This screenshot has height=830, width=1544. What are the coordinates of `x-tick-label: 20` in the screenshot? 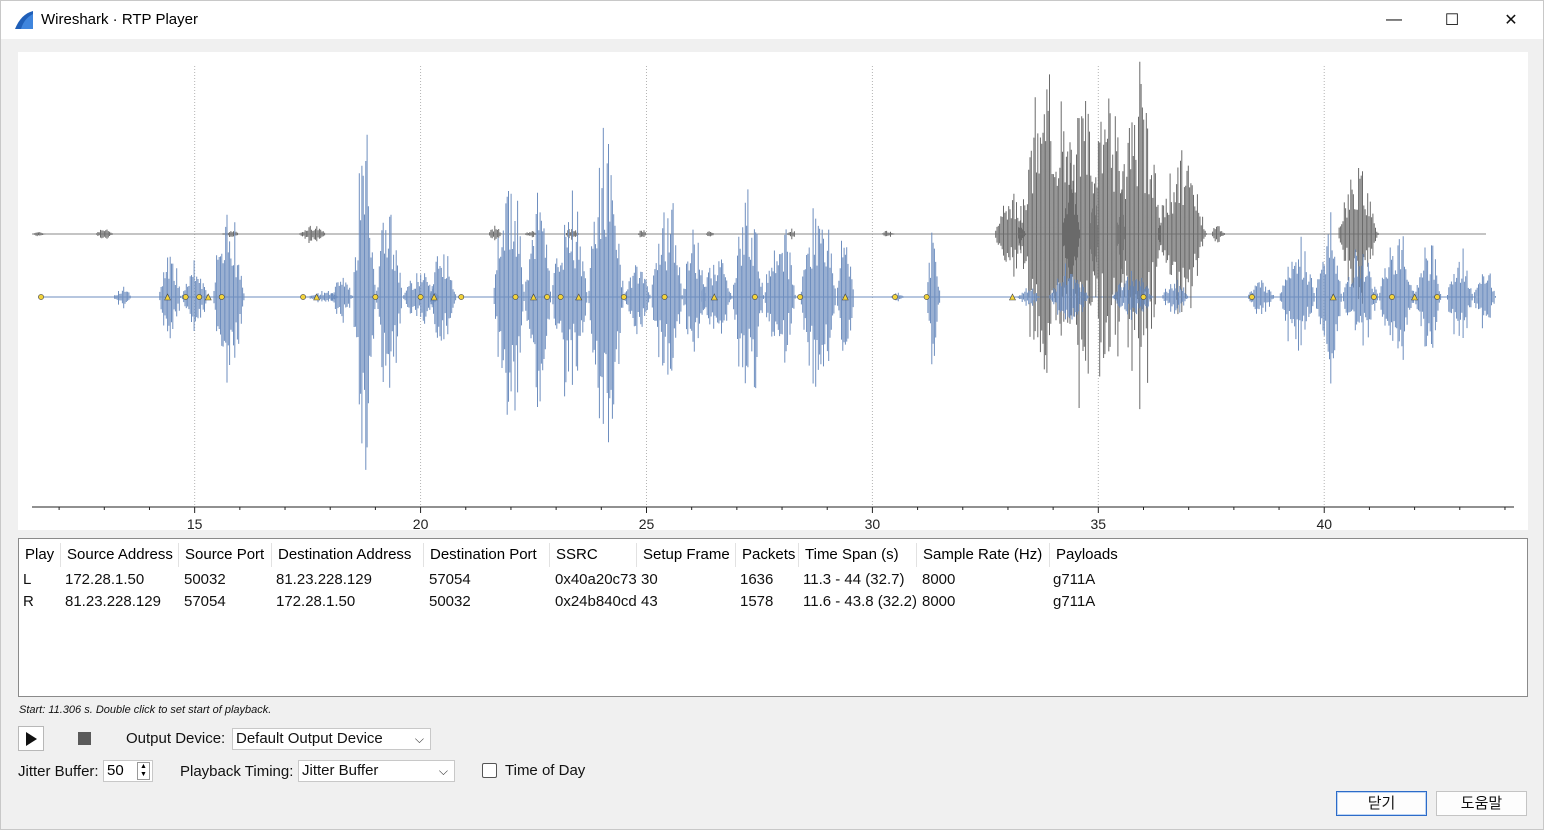 It's located at (421, 523).